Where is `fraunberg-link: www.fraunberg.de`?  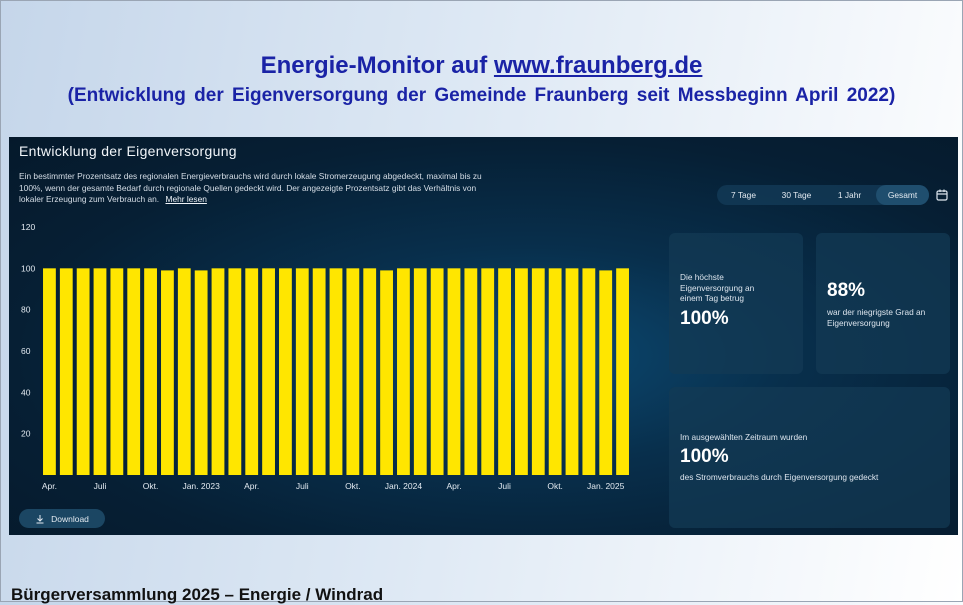
fraunberg-link: www.fraunberg.de is located at coordinates (598, 65).